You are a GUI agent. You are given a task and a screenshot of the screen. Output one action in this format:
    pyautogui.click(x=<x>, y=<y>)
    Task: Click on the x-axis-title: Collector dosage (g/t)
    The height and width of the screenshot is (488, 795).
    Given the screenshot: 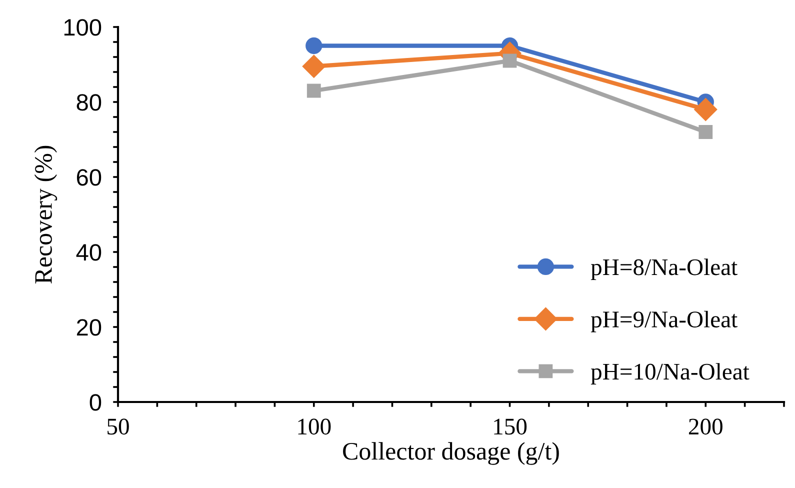 What is the action you would take?
    pyautogui.click(x=451, y=453)
    